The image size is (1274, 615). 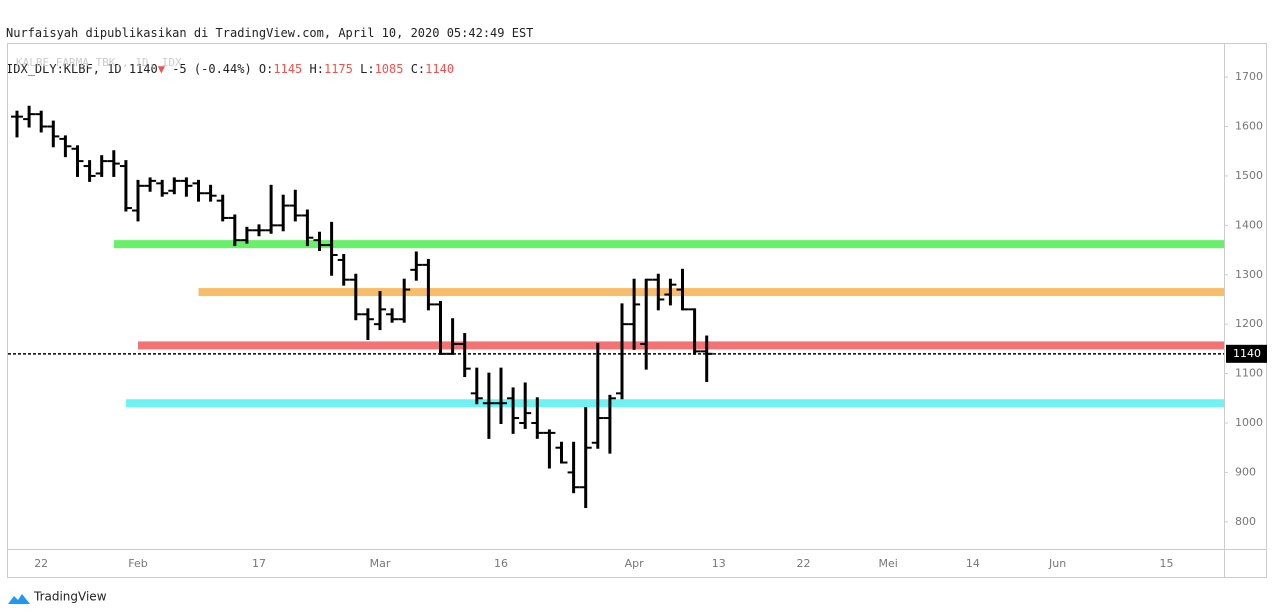 What do you see at coordinates (288, 69) in the screenshot?
I see `o-value: 1145` at bounding box center [288, 69].